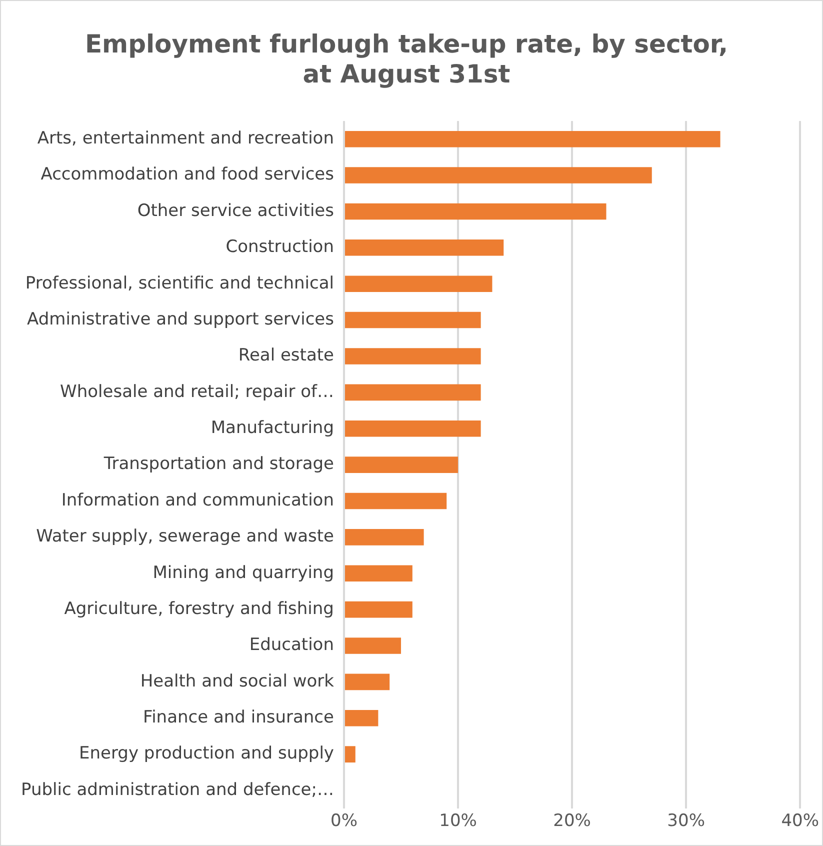 The height and width of the screenshot is (846, 823). Describe the element at coordinates (235, 210) in the screenshot. I see `y-tick-label: Other service activities` at that location.